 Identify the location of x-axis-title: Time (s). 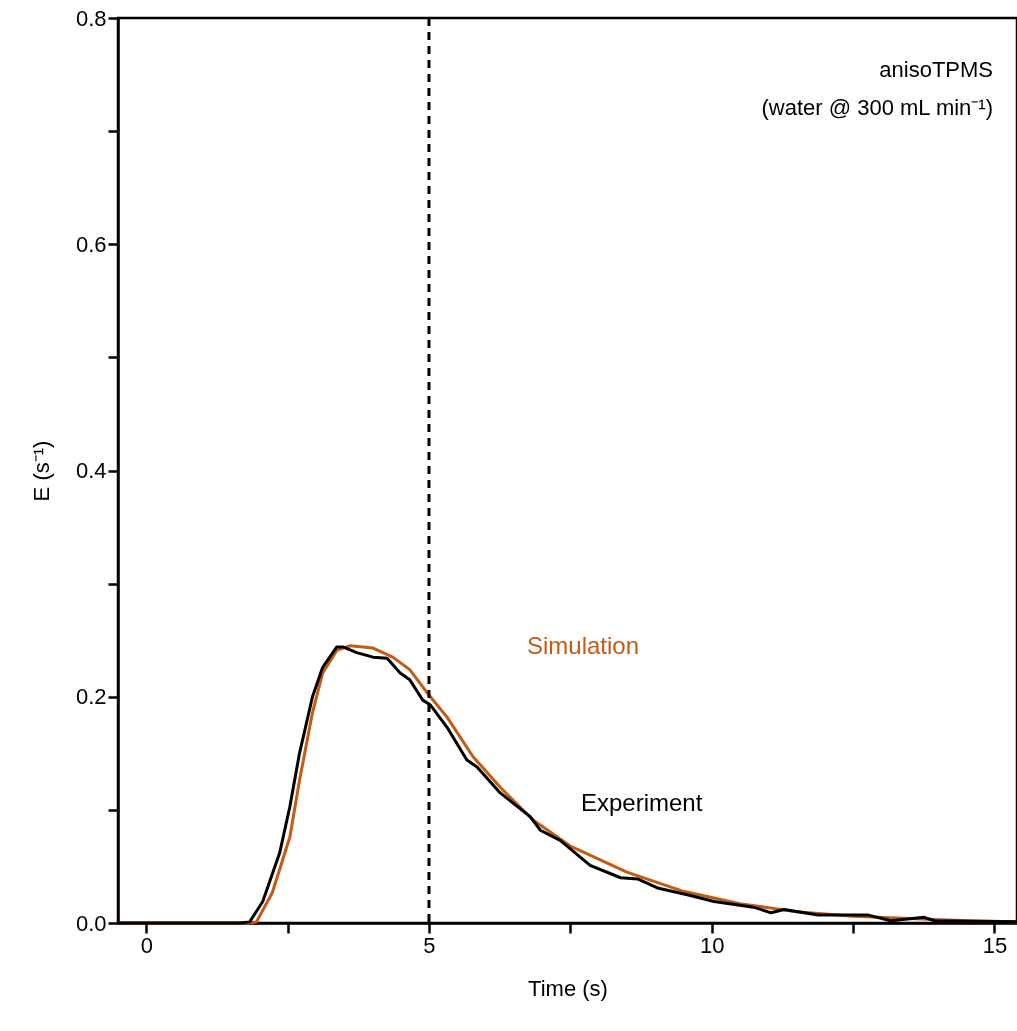
(568, 988).